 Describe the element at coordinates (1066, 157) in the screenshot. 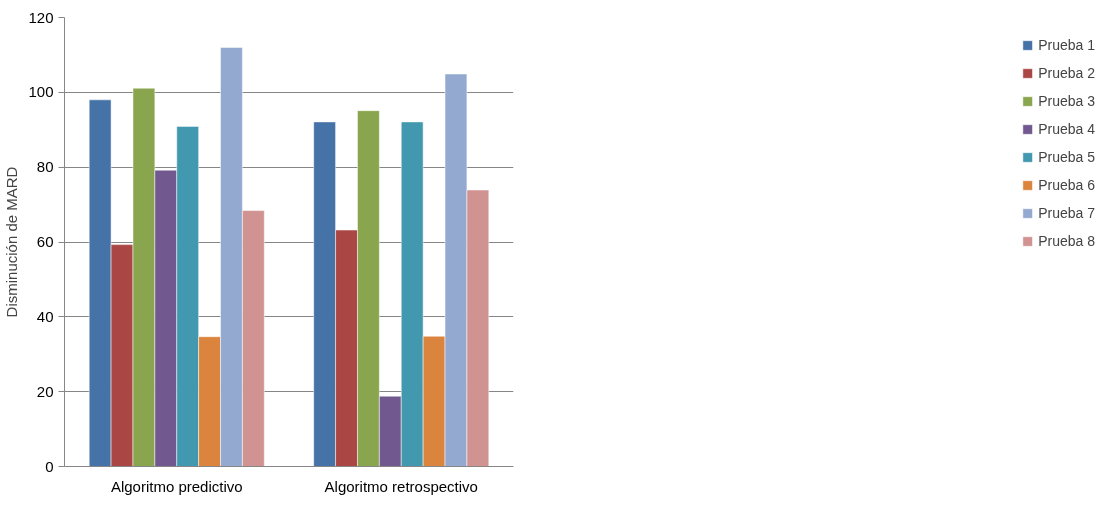

I see `legend-label: Prueba 5` at that location.